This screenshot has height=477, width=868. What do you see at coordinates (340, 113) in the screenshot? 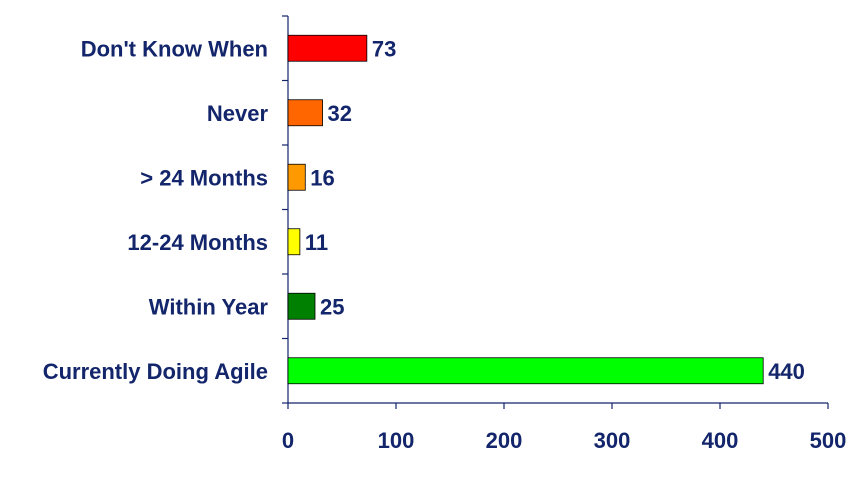
I see `data-label: 32` at bounding box center [340, 113].